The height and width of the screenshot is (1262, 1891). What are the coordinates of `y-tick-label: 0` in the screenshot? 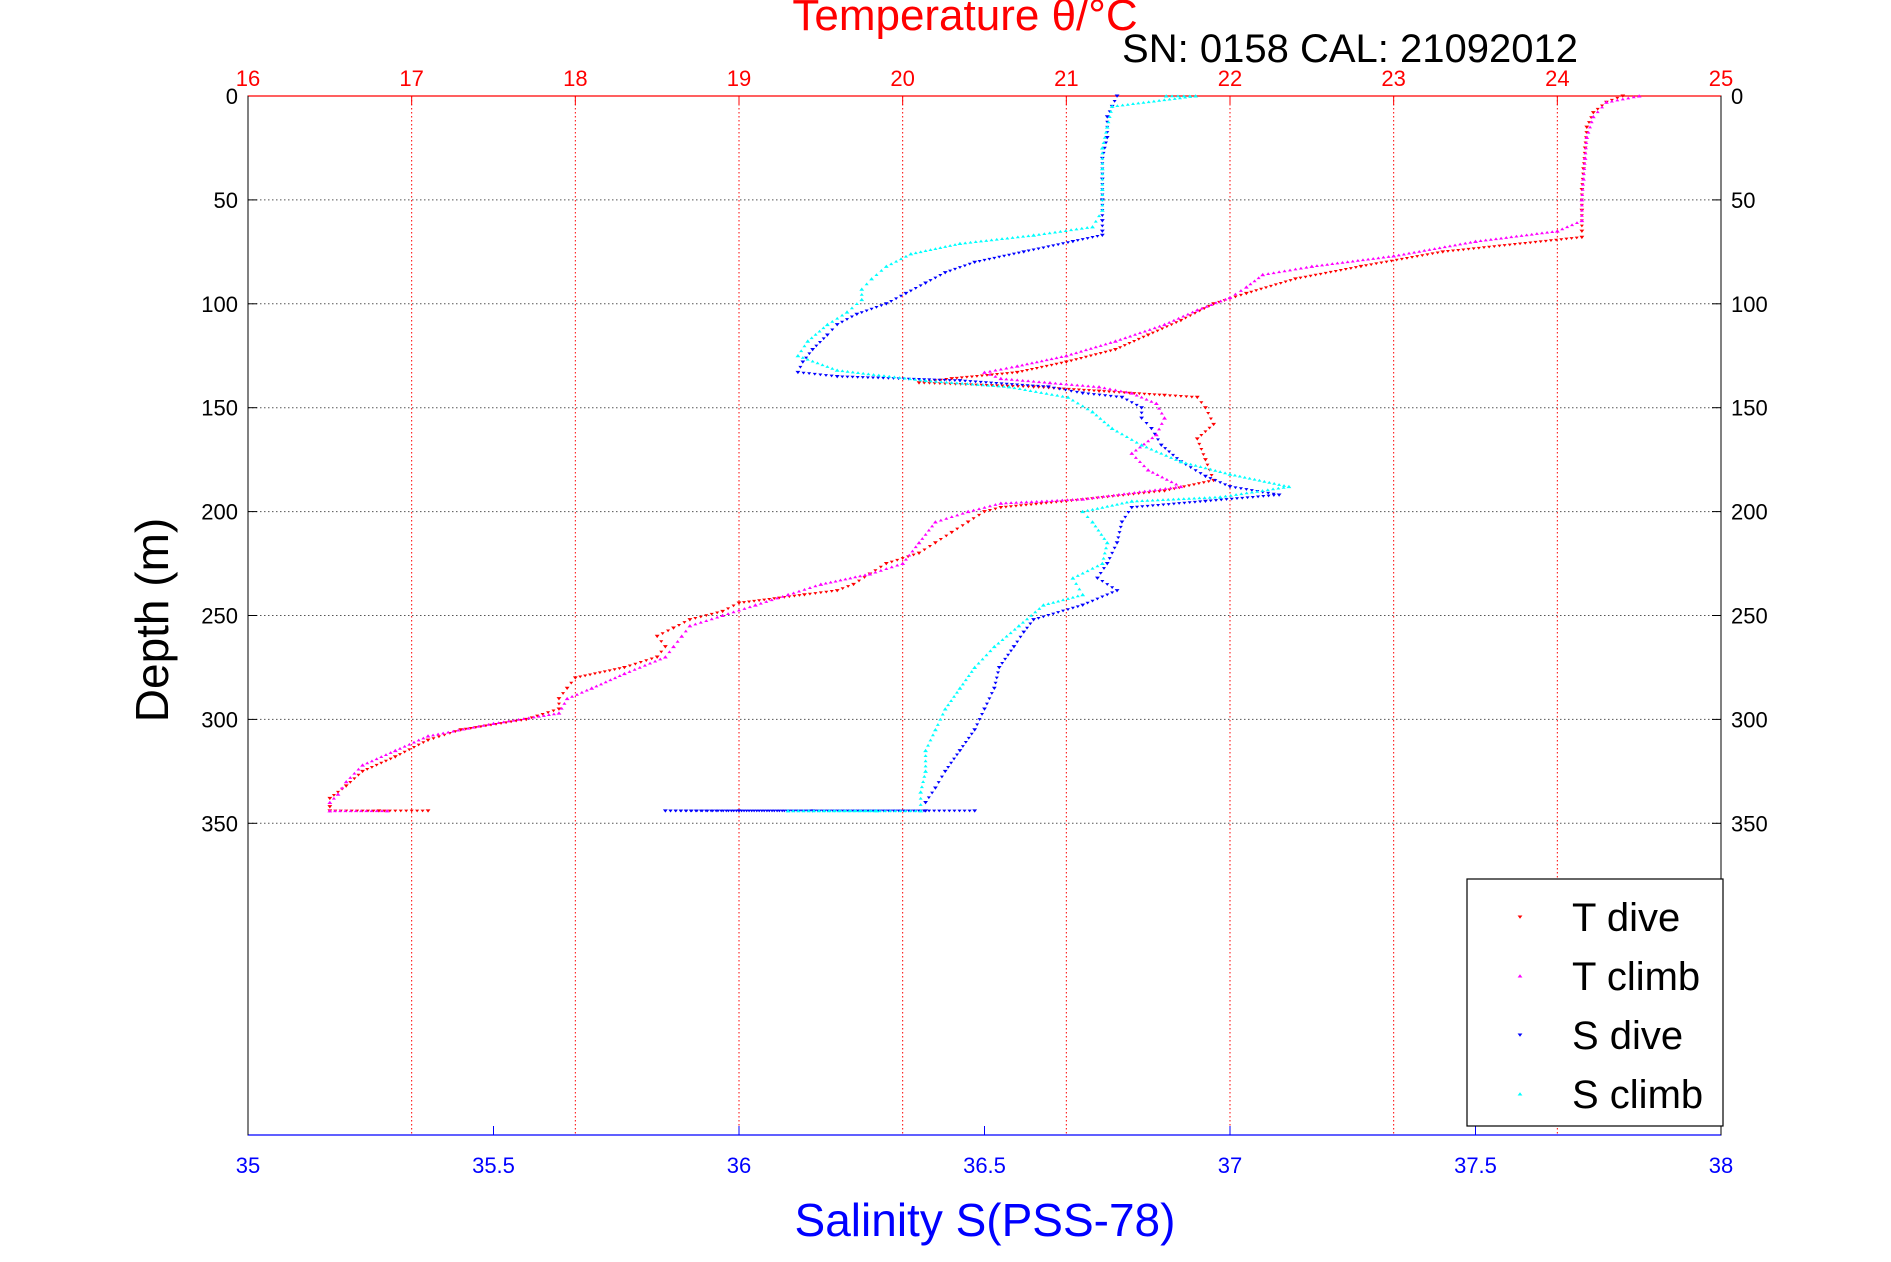 It's located at (232, 96).